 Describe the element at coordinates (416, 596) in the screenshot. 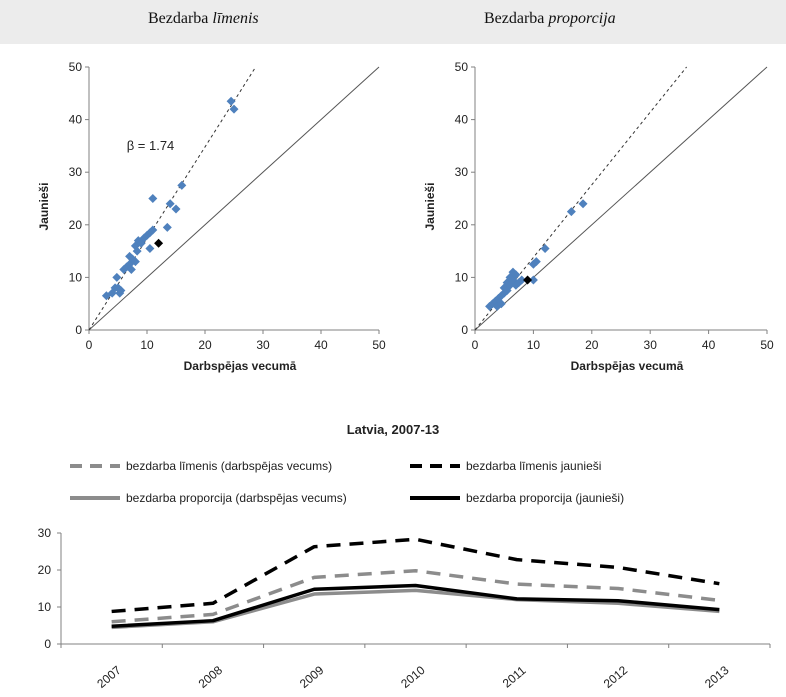

I see `series-line` at that location.